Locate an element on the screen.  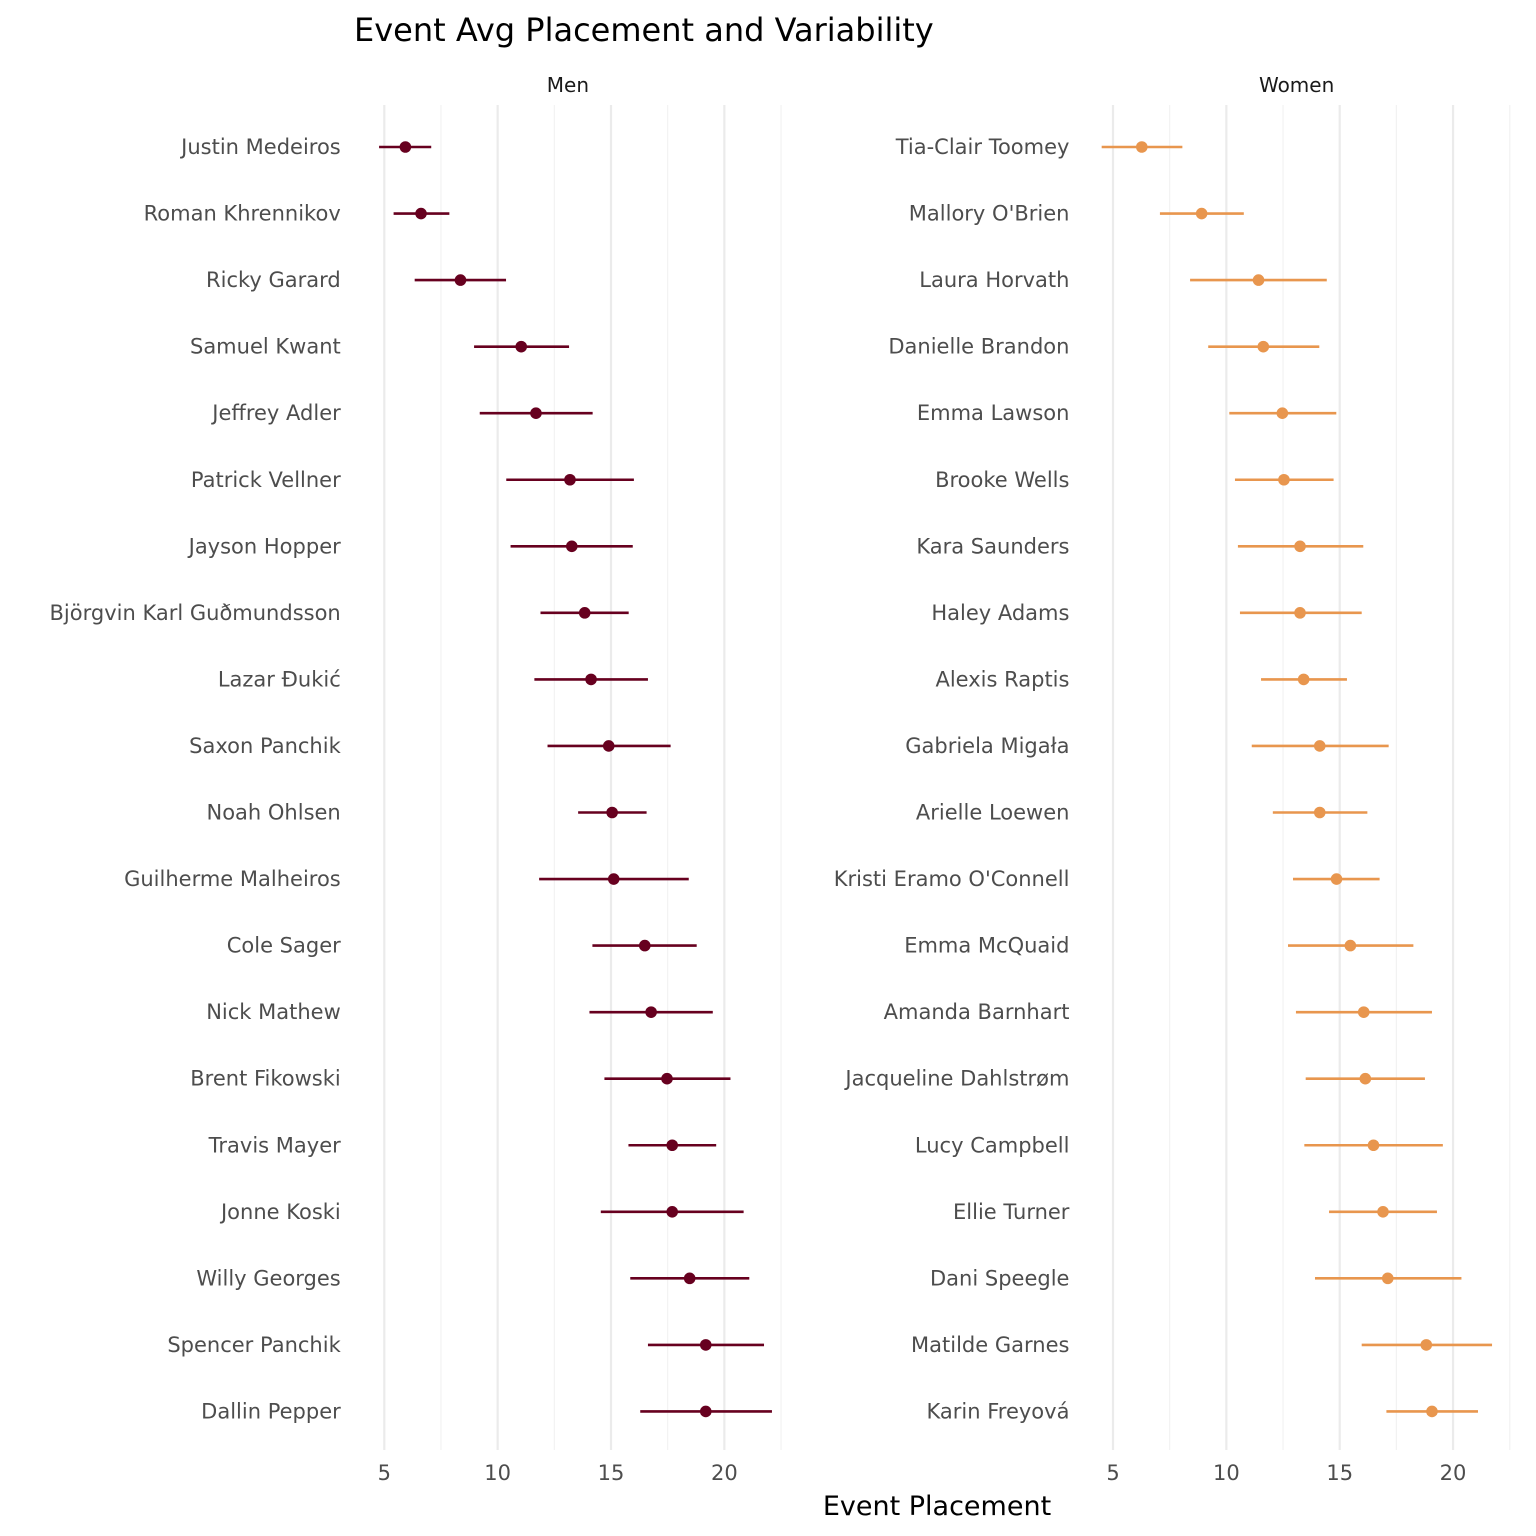
athlete-label: Dallin Pepper is located at coordinates (271, 1411).